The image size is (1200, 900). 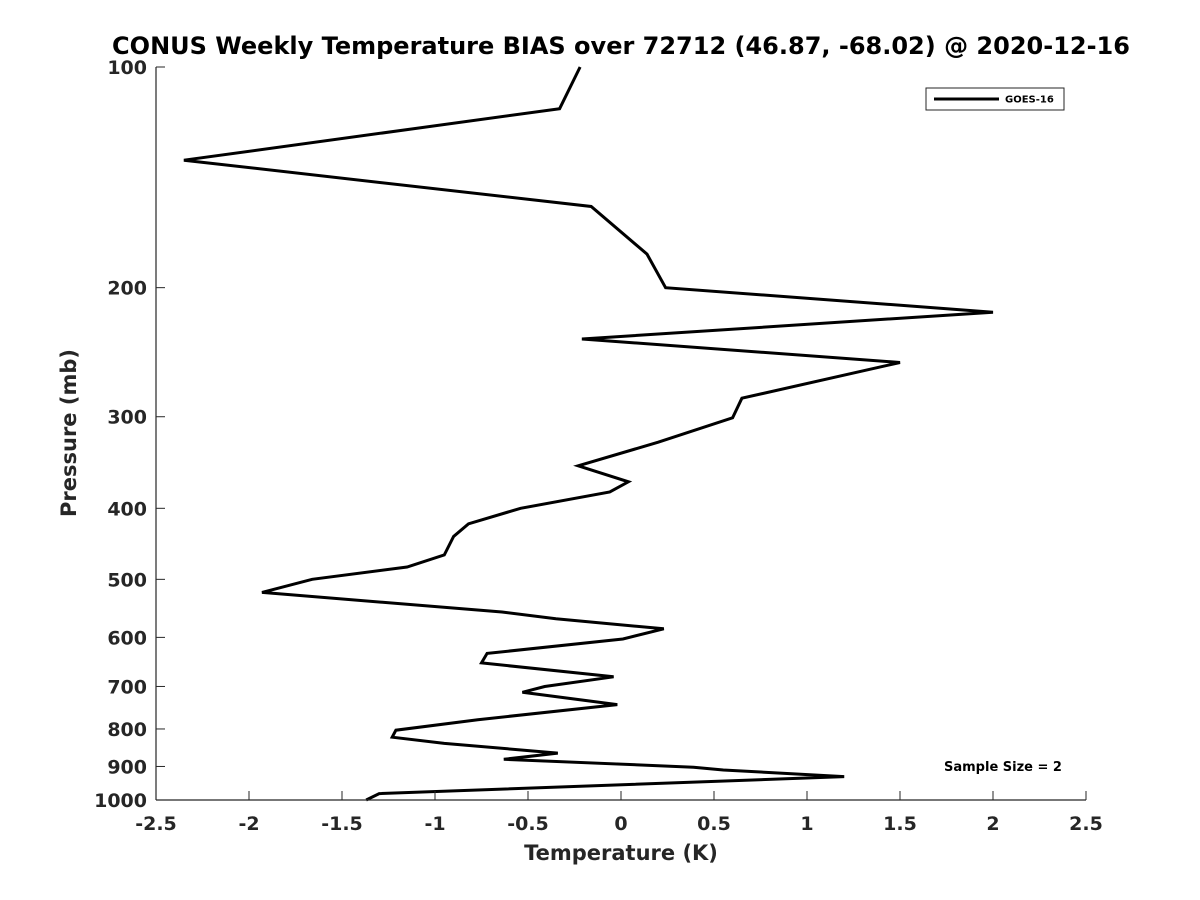 I want to click on y-tick-label: 200, so click(x=127, y=289).